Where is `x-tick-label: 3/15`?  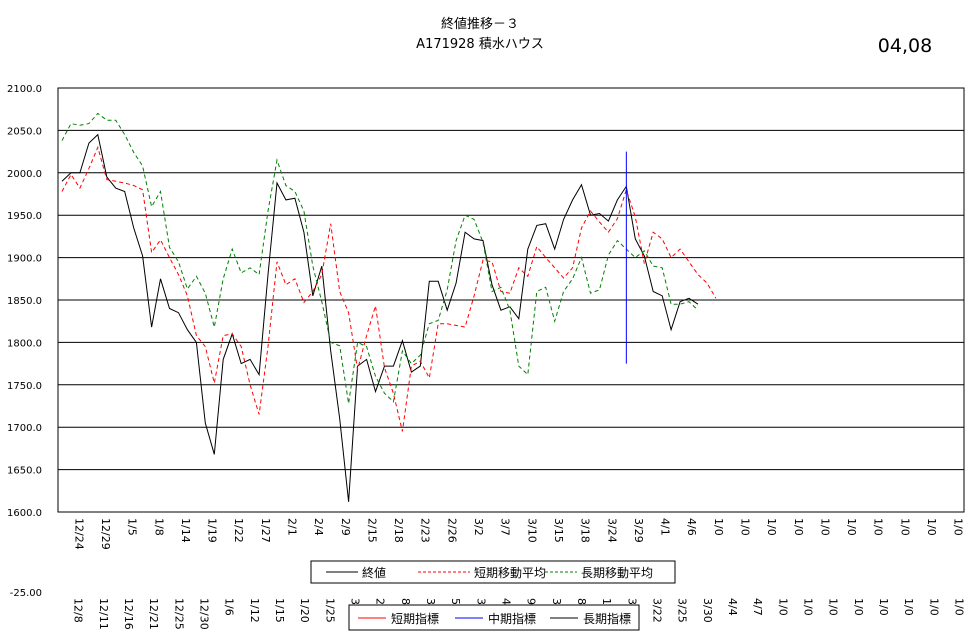
x-tick-label: 3/15 is located at coordinates (558, 530).